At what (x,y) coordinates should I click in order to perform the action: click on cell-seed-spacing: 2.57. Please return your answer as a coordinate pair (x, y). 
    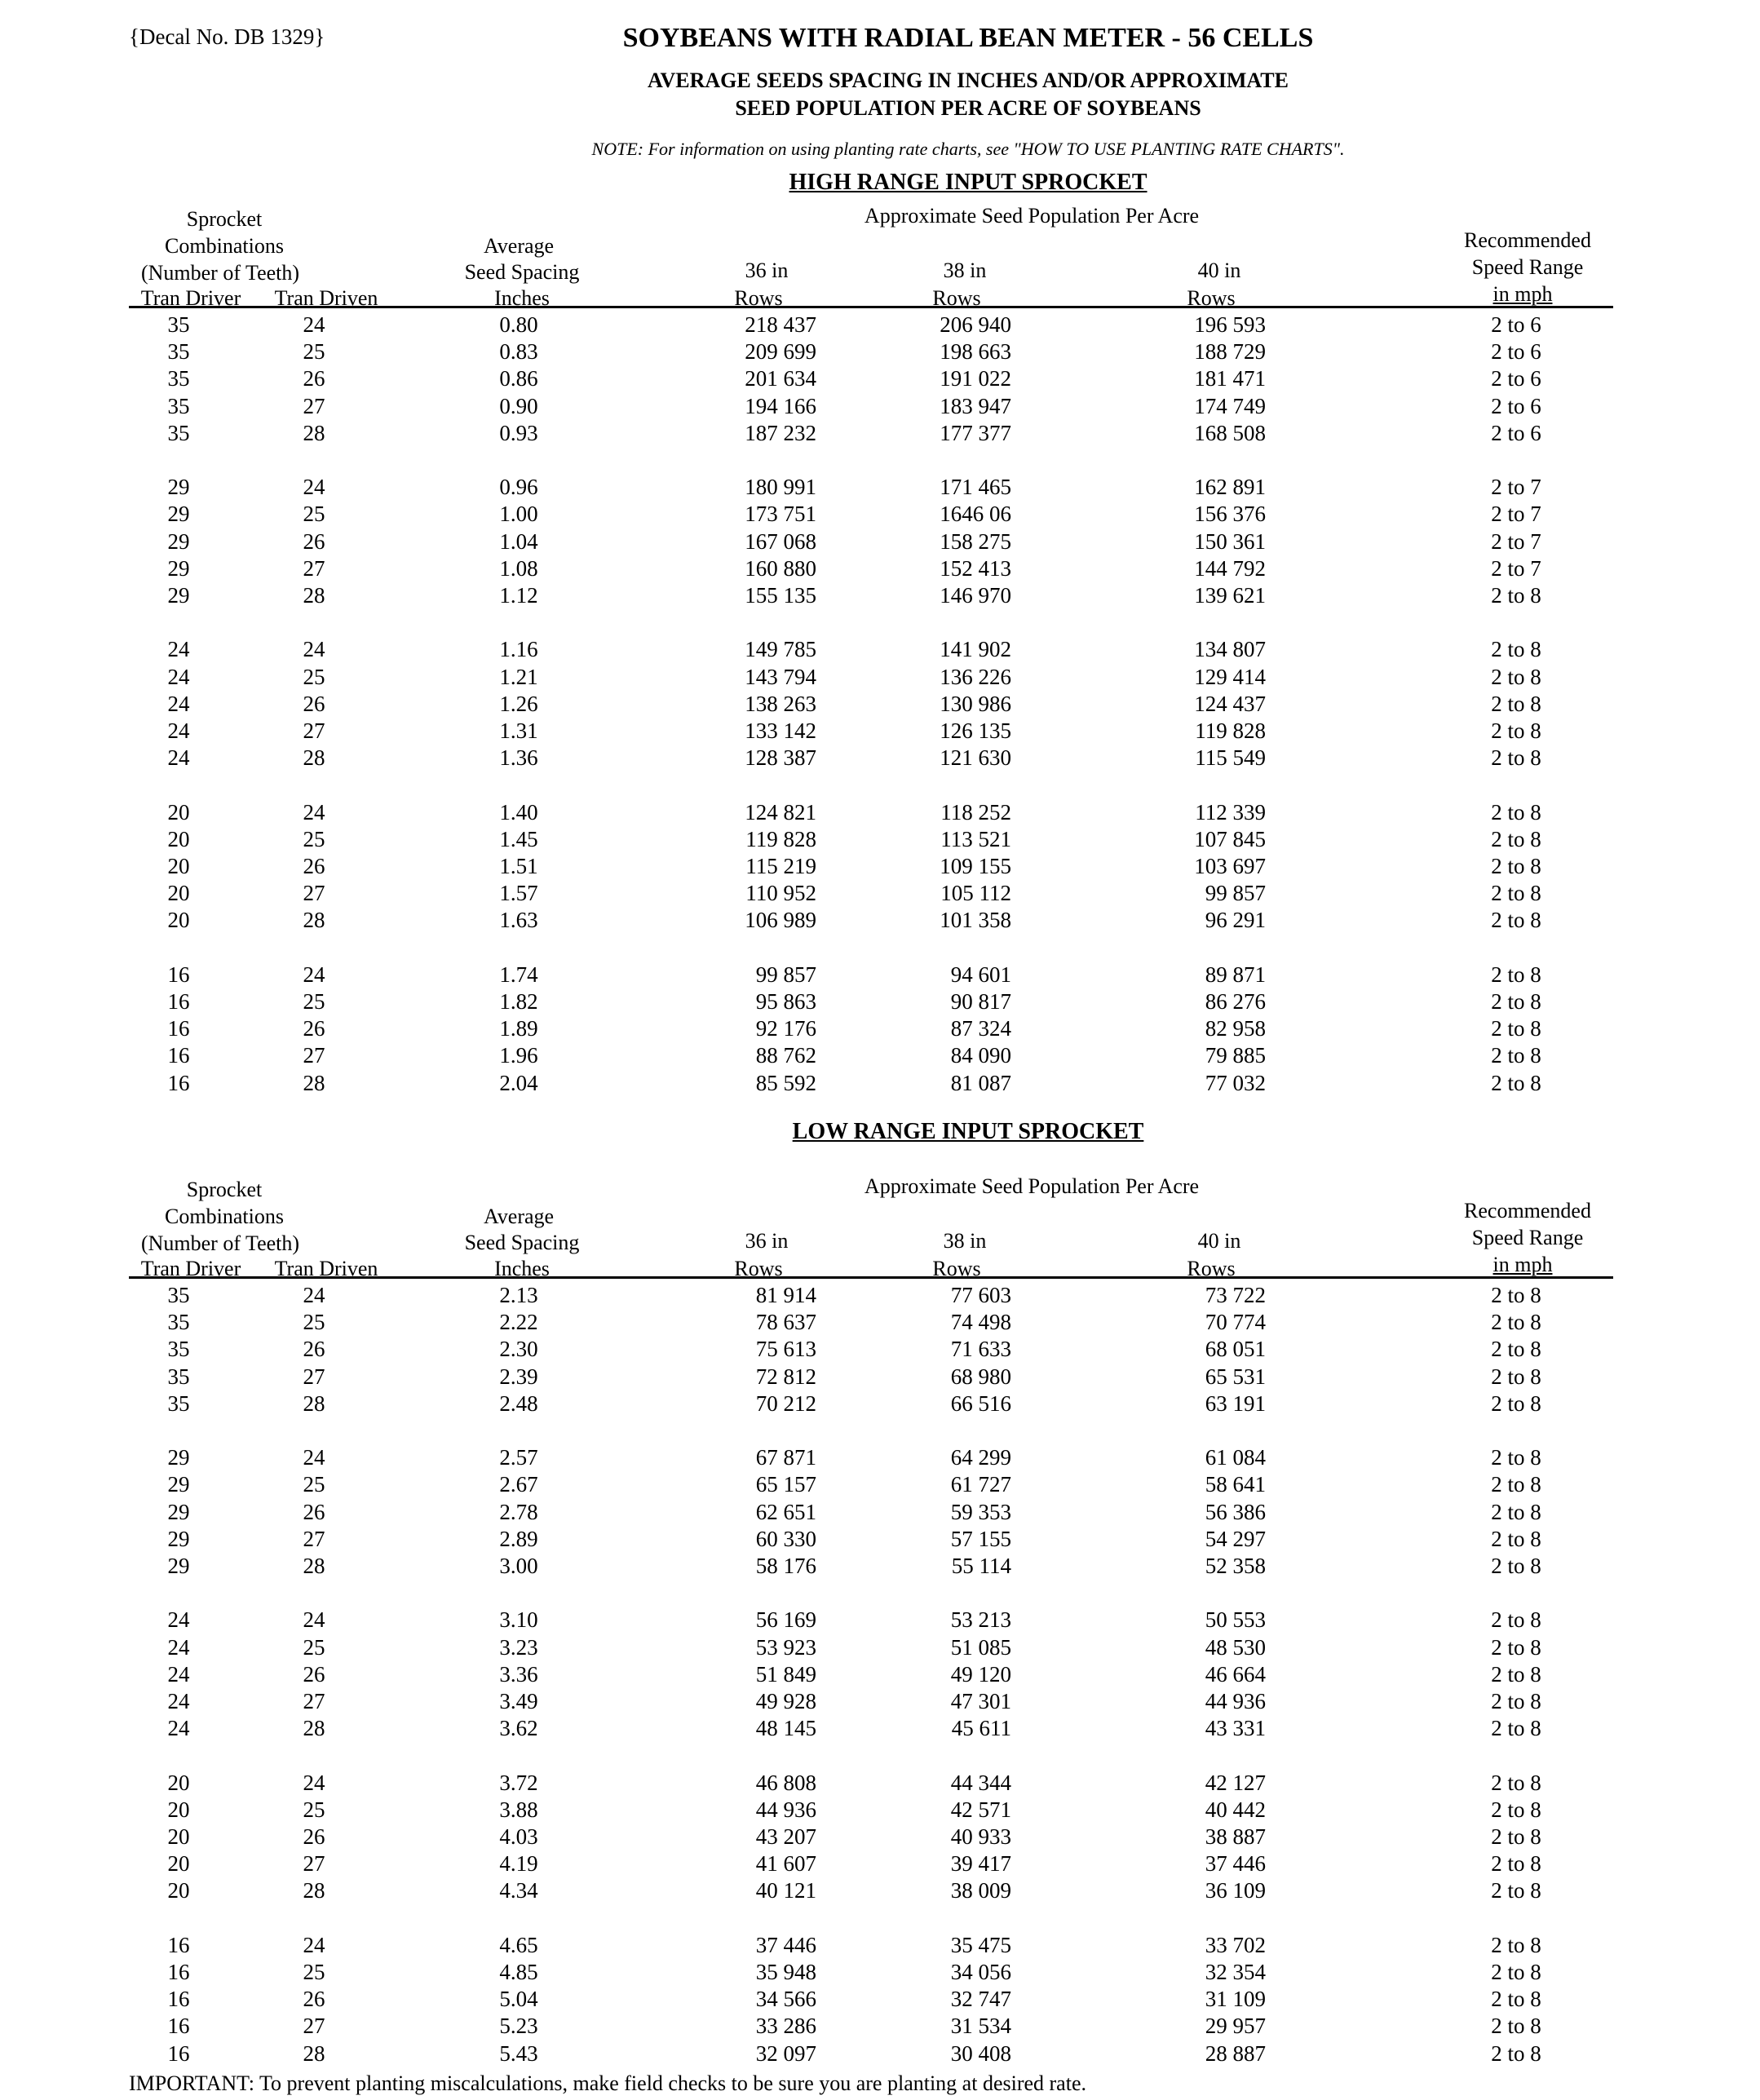
    Looking at the image, I should click on (518, 1458).